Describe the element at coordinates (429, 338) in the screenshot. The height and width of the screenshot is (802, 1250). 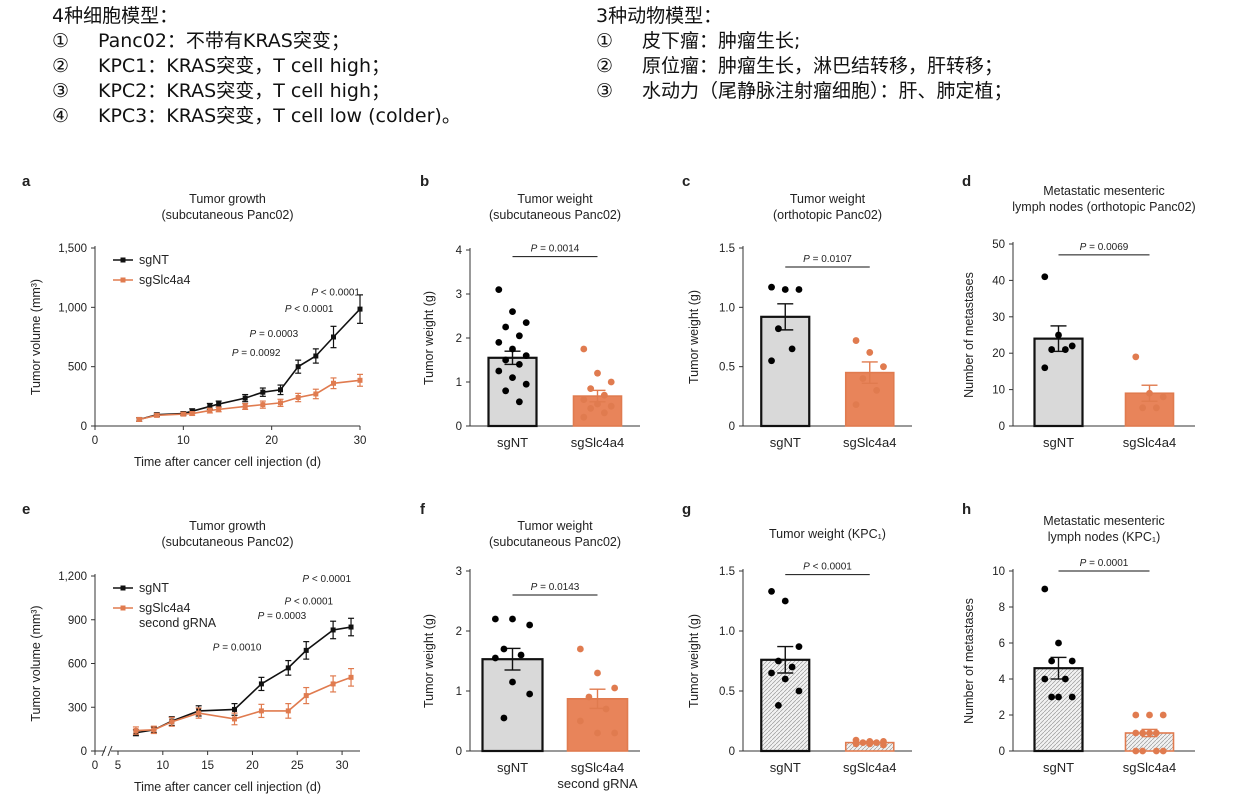
I see `y-axis-label: Tumor weight (g)` at that location.